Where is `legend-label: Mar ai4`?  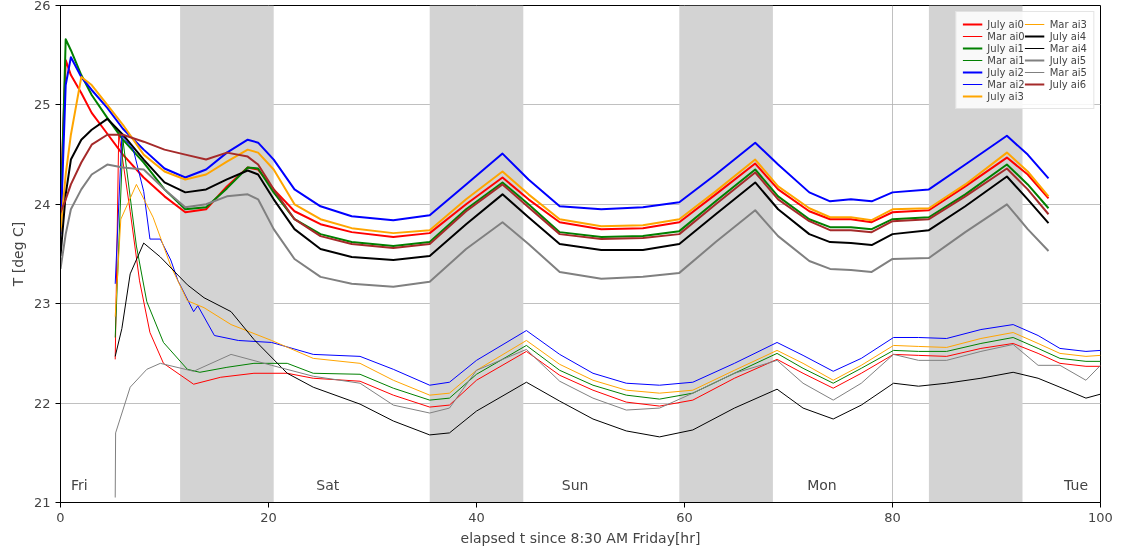 legend-label: Mar ai4 is located at coordinates (1068, 48).